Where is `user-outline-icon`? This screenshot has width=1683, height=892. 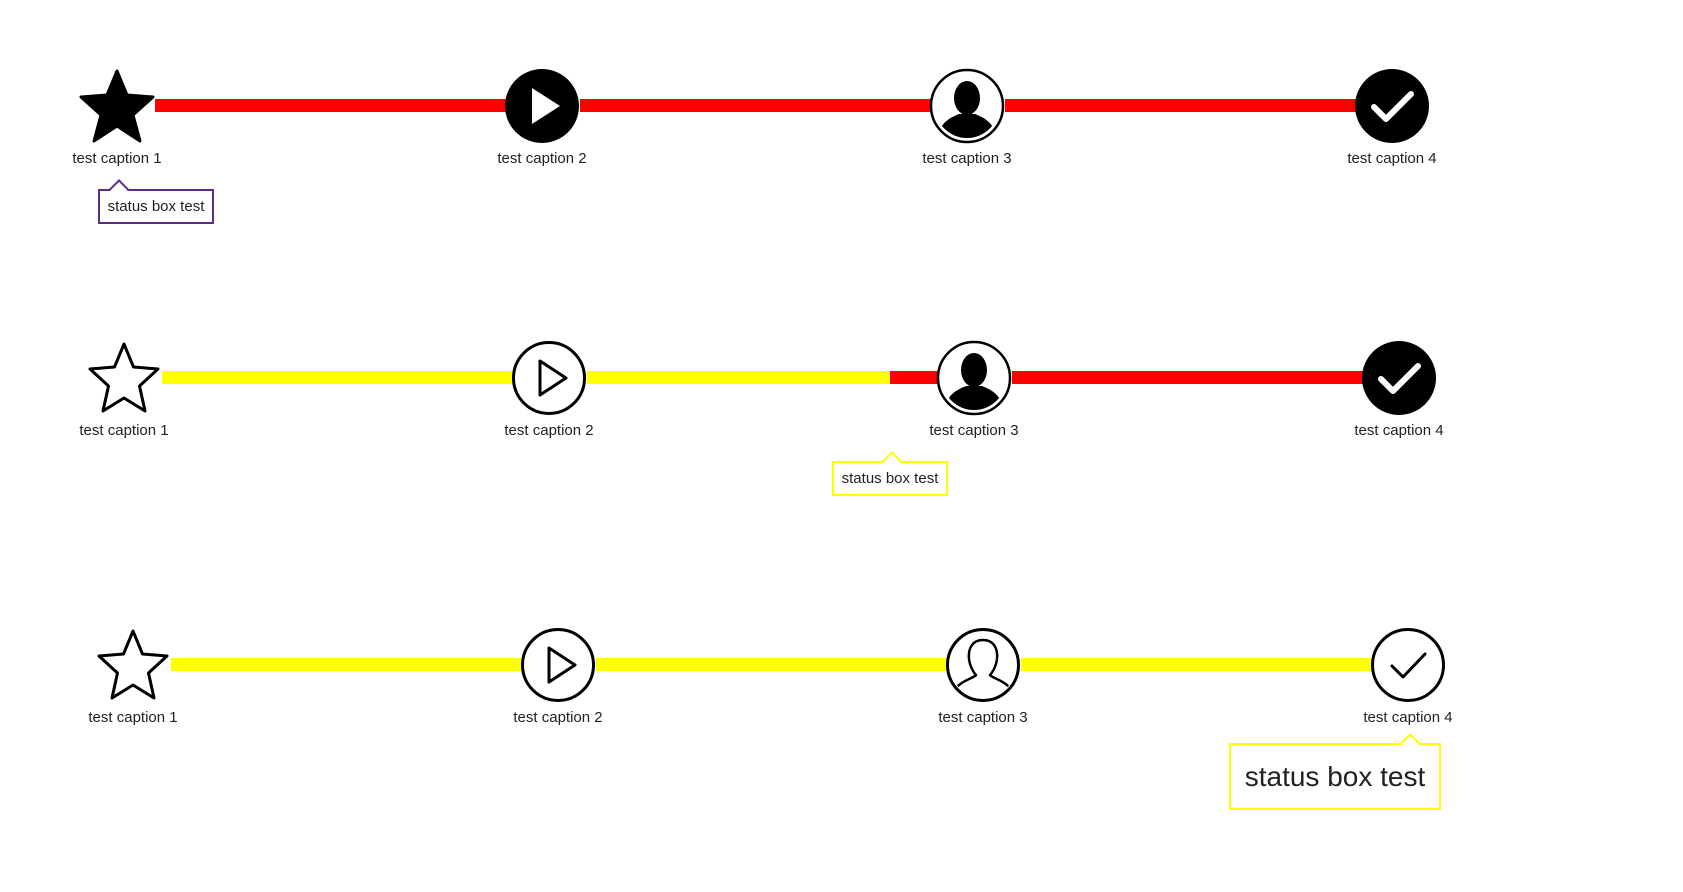
user-outline-icon is located at coordinates (983, 665).